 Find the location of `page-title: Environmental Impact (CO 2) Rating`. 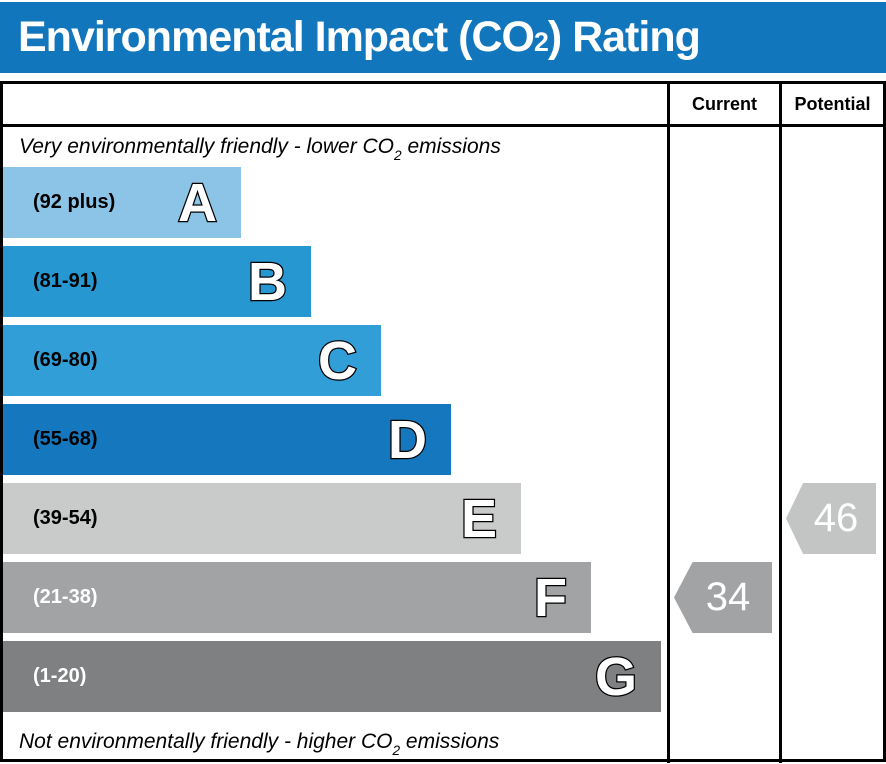

page-title: Environmental Impact (CO 2) Rating is located at coordinates (443, 37).